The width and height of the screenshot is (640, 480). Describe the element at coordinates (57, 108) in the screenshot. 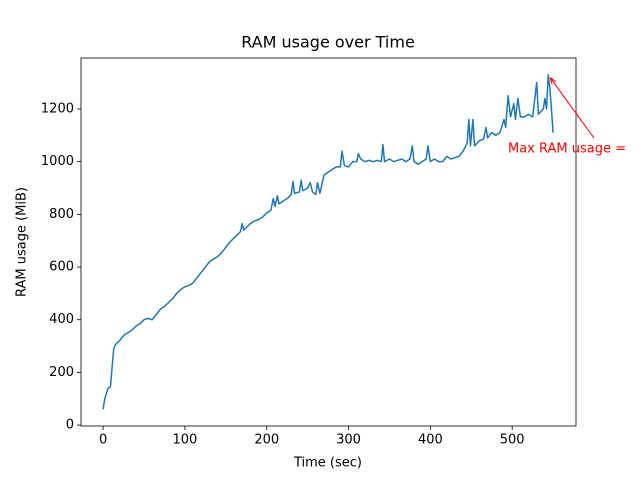

I see `y-tick-label: 1200` at that location.